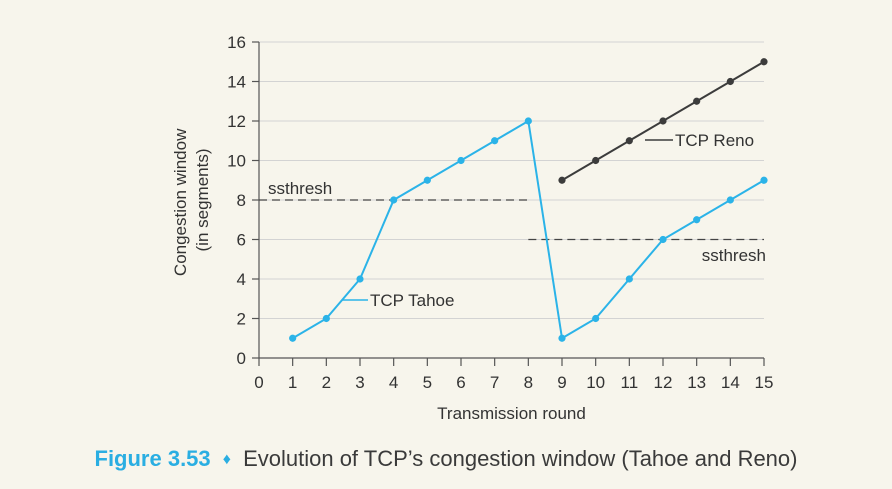 The width and height of the screenshot is (892, 489). What do you see at coordinates (511, 413) in the screenshot?
I see `x-axis-title: Transmission round` at bounding box center [511, 413].